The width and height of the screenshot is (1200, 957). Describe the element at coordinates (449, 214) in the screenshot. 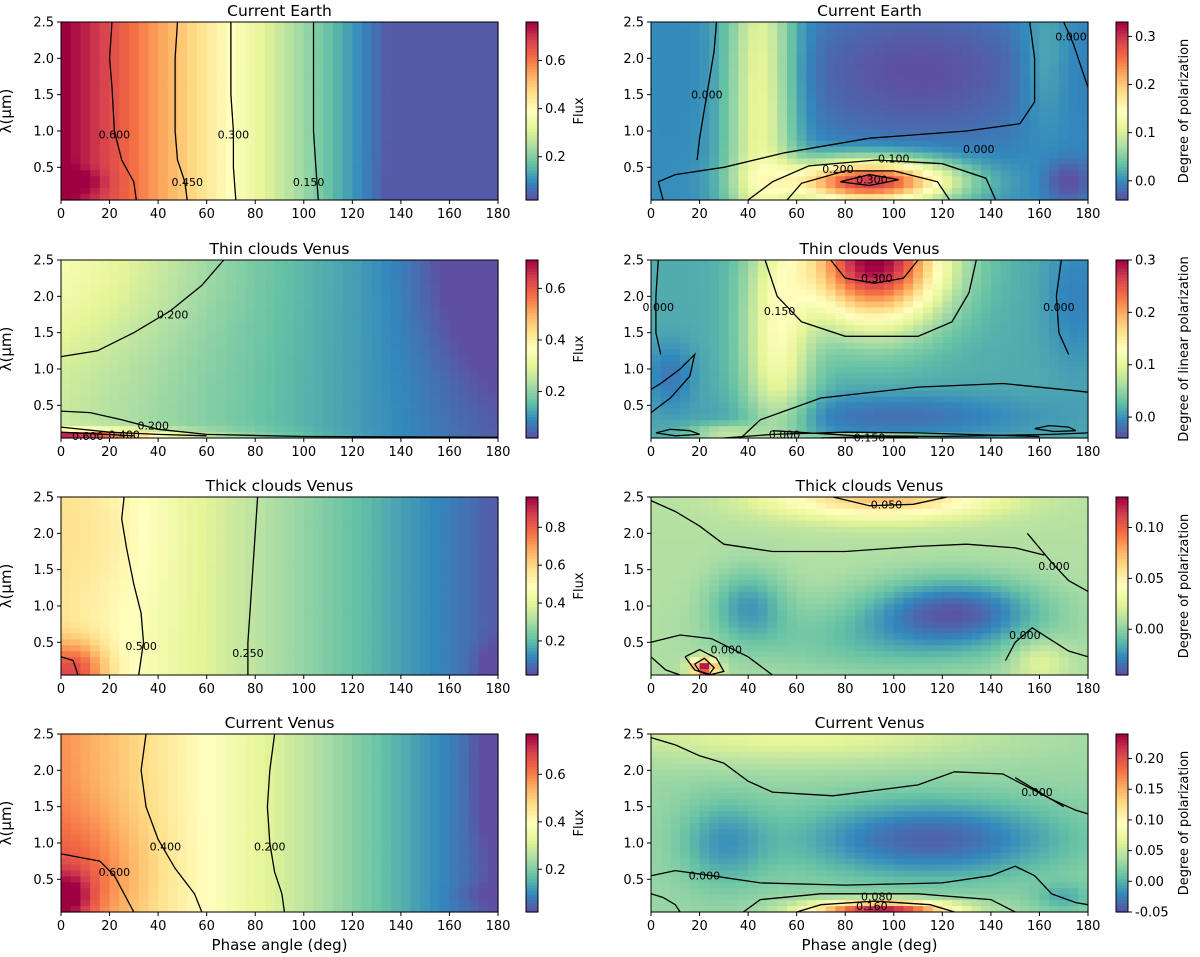

I see `x-tick-label: 160` at that location.